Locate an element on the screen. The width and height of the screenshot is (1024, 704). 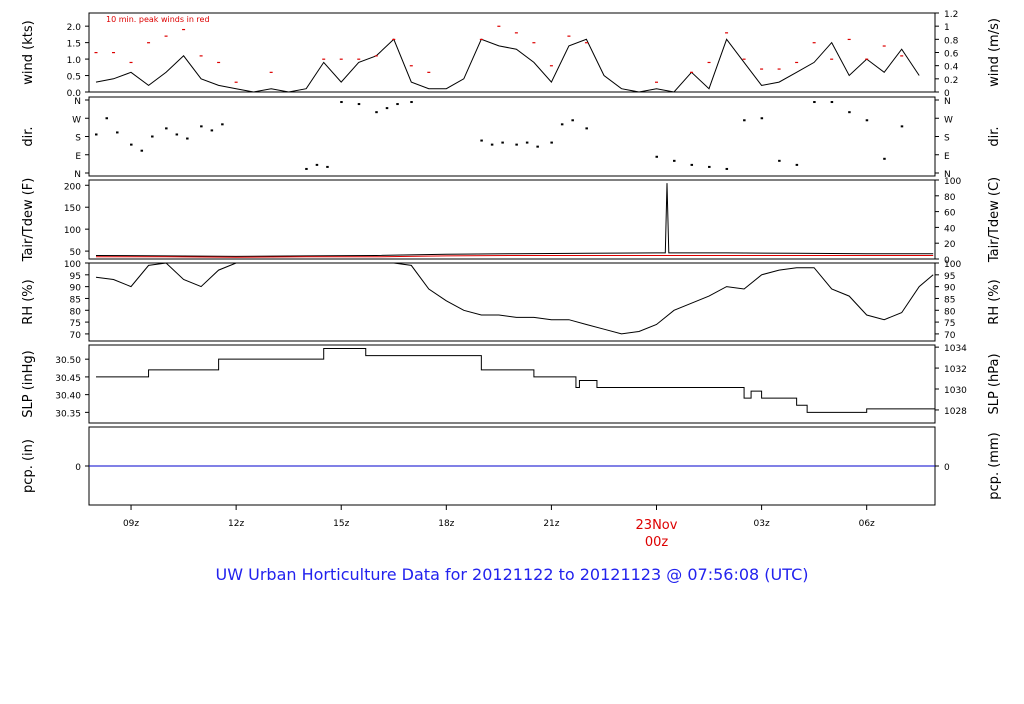
dewpoint-series is located at coordinates (515, 256).